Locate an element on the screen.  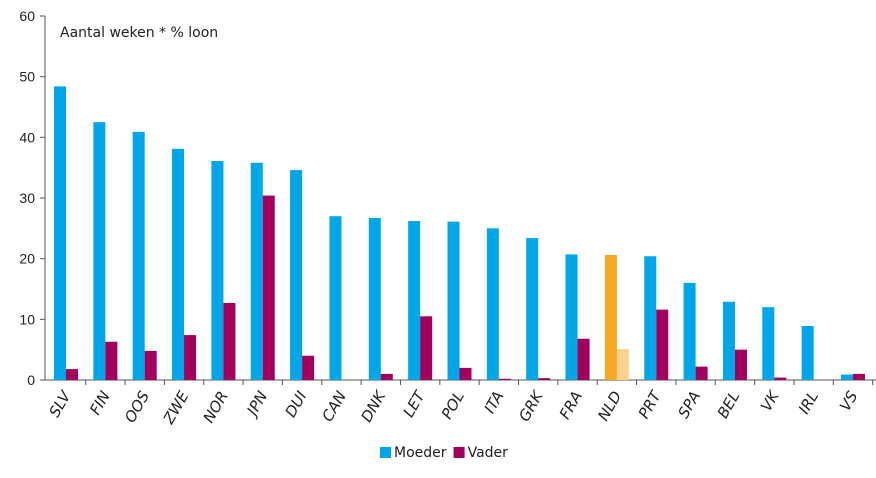
bar-moeder-let is located at coordinates (414, 300).